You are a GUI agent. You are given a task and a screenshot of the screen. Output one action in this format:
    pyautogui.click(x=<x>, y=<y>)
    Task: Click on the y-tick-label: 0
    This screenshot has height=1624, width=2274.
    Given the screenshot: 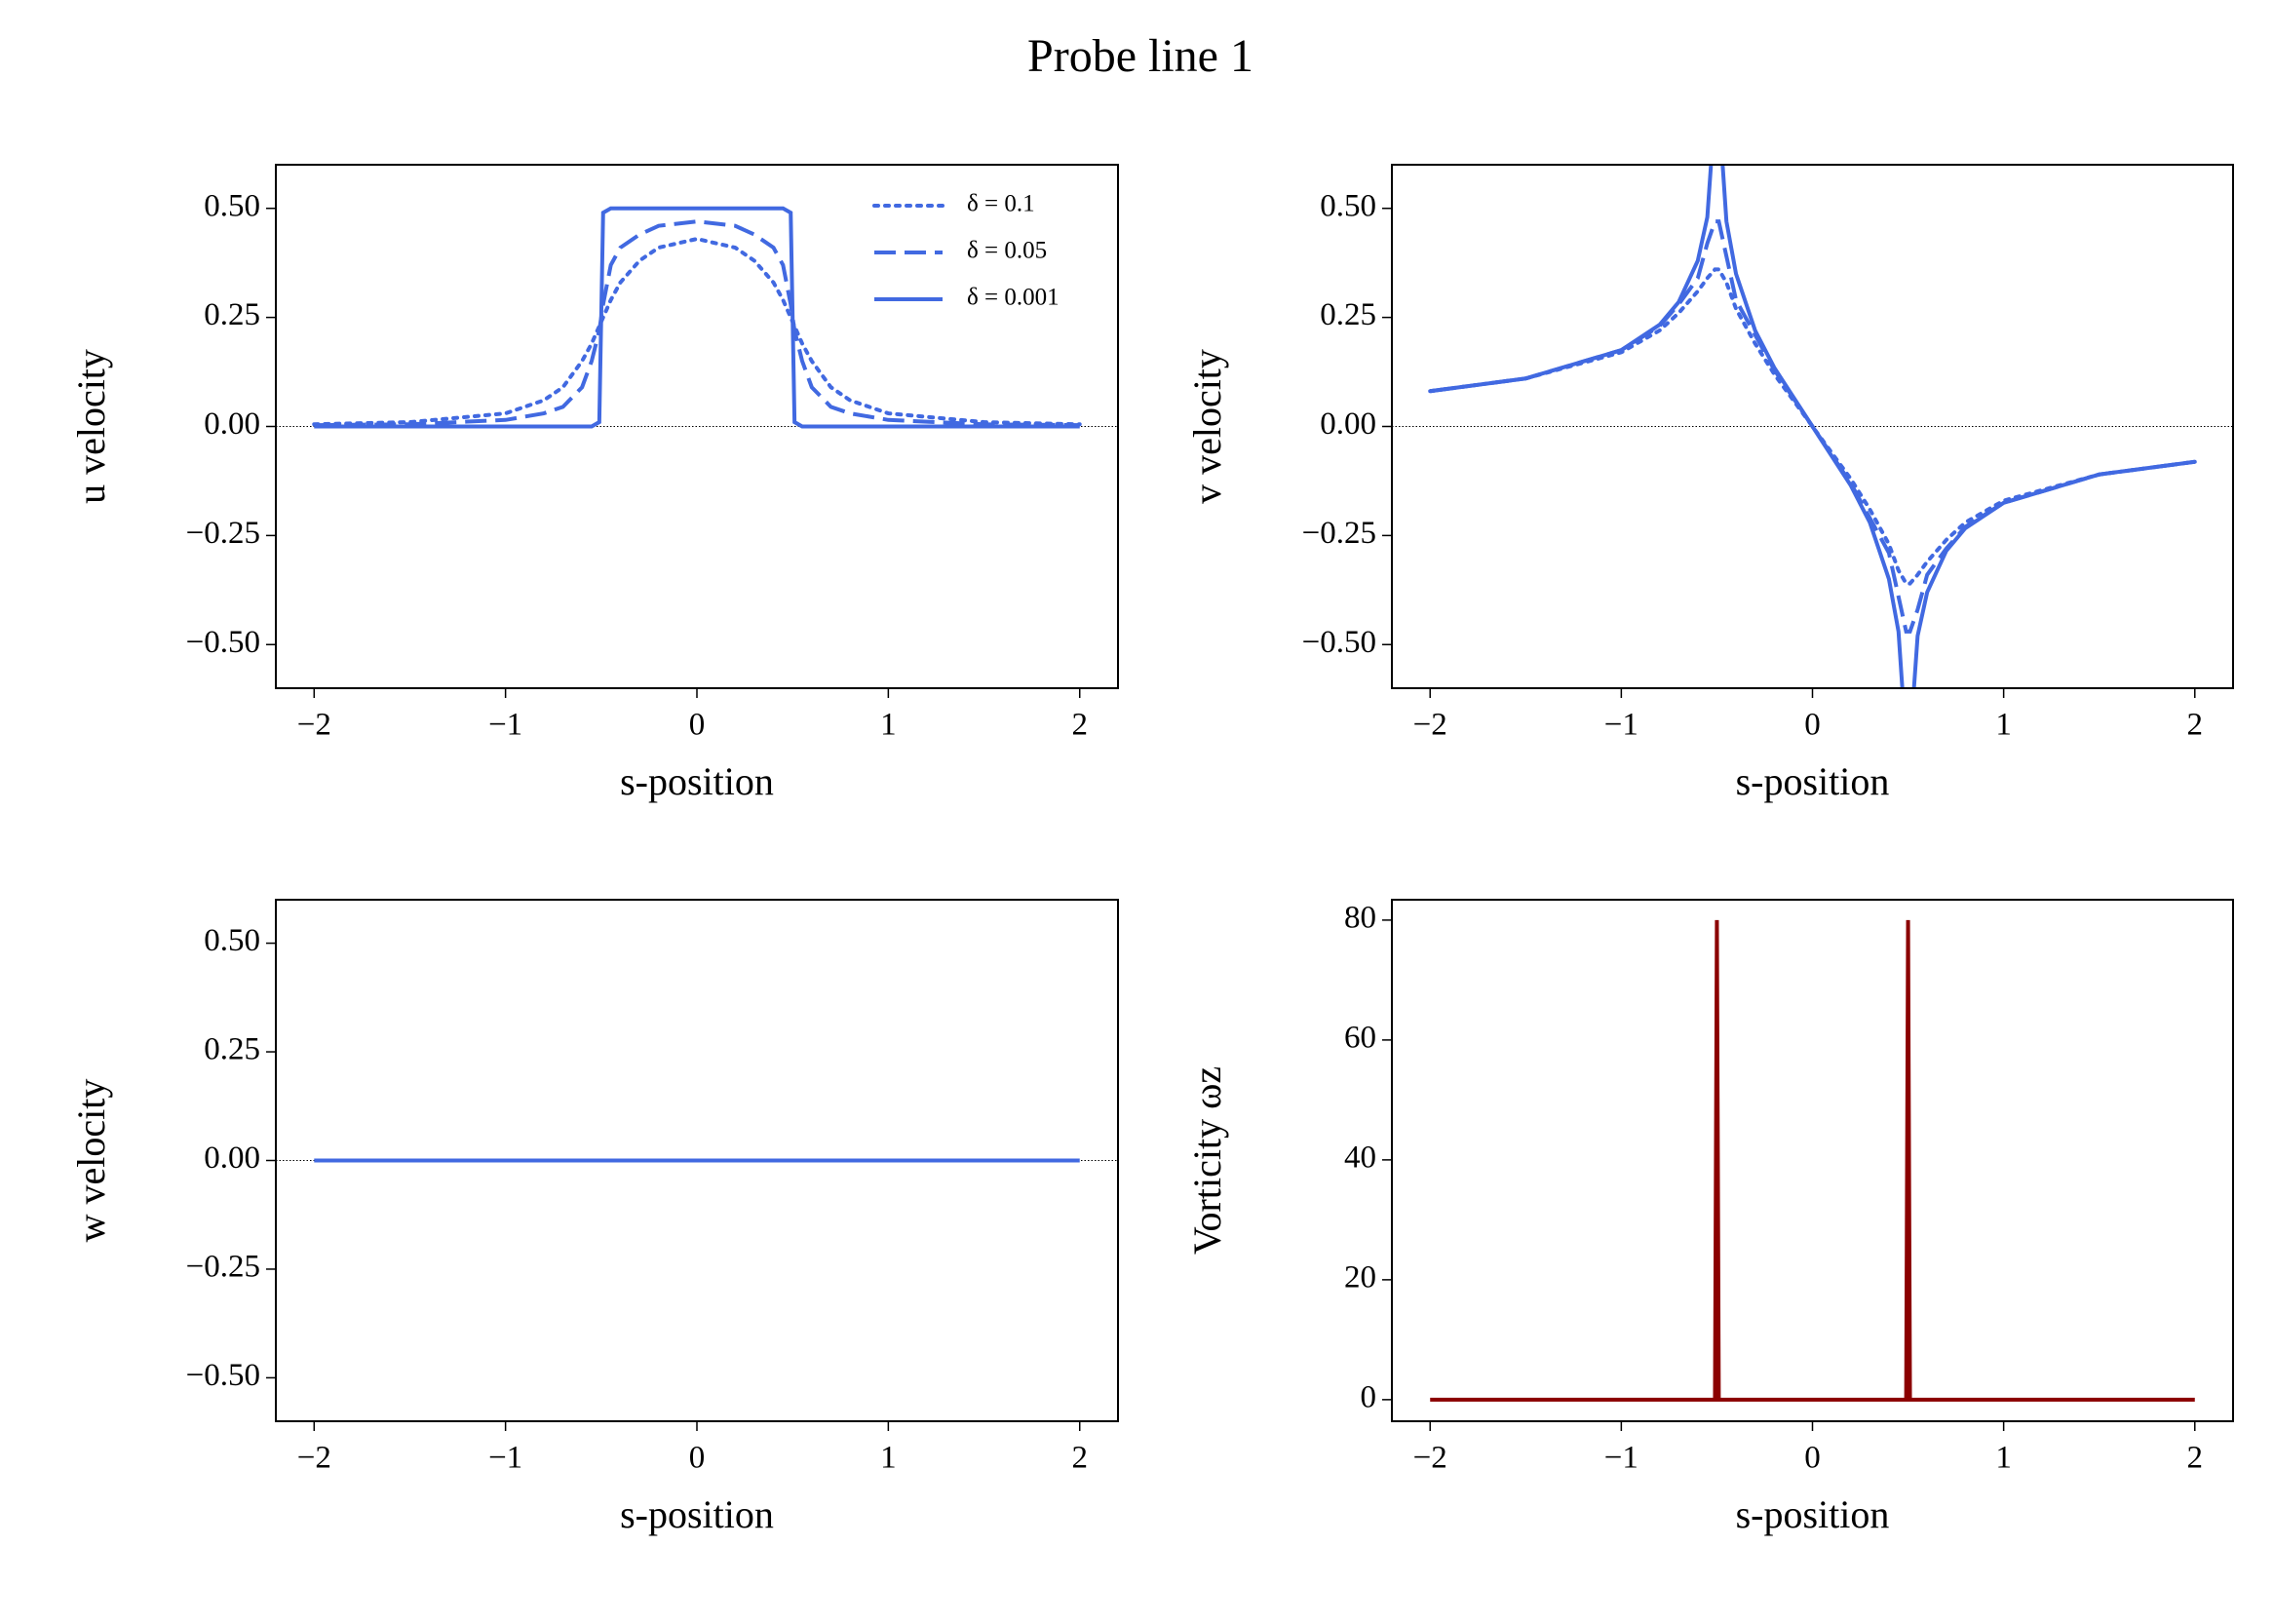 What is the action you would take?
    pyautogui.click(x=1369, y=1396)
    